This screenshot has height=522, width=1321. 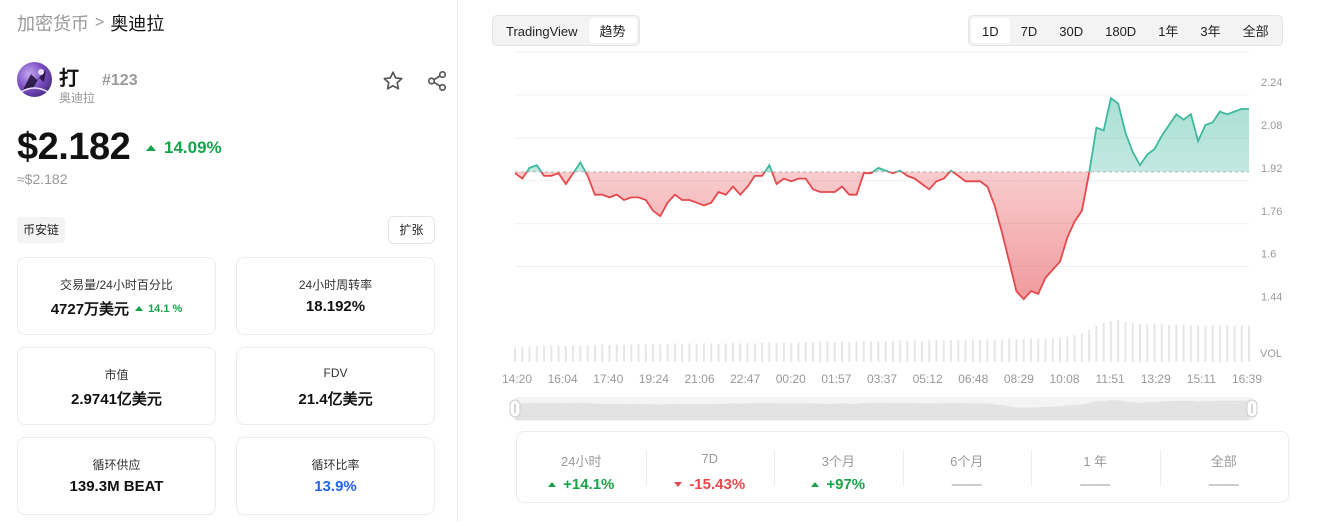 What do you see at coordinates (846, 484) in the screenshot?
I see `perf-value: +97%` at bounding box center [846, 484].